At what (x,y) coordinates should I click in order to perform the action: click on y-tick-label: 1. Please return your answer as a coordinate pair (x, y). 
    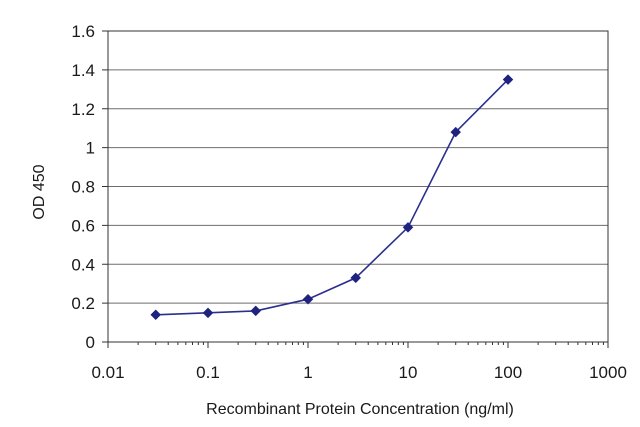
    Looking at the image, I should click on (90, 148).